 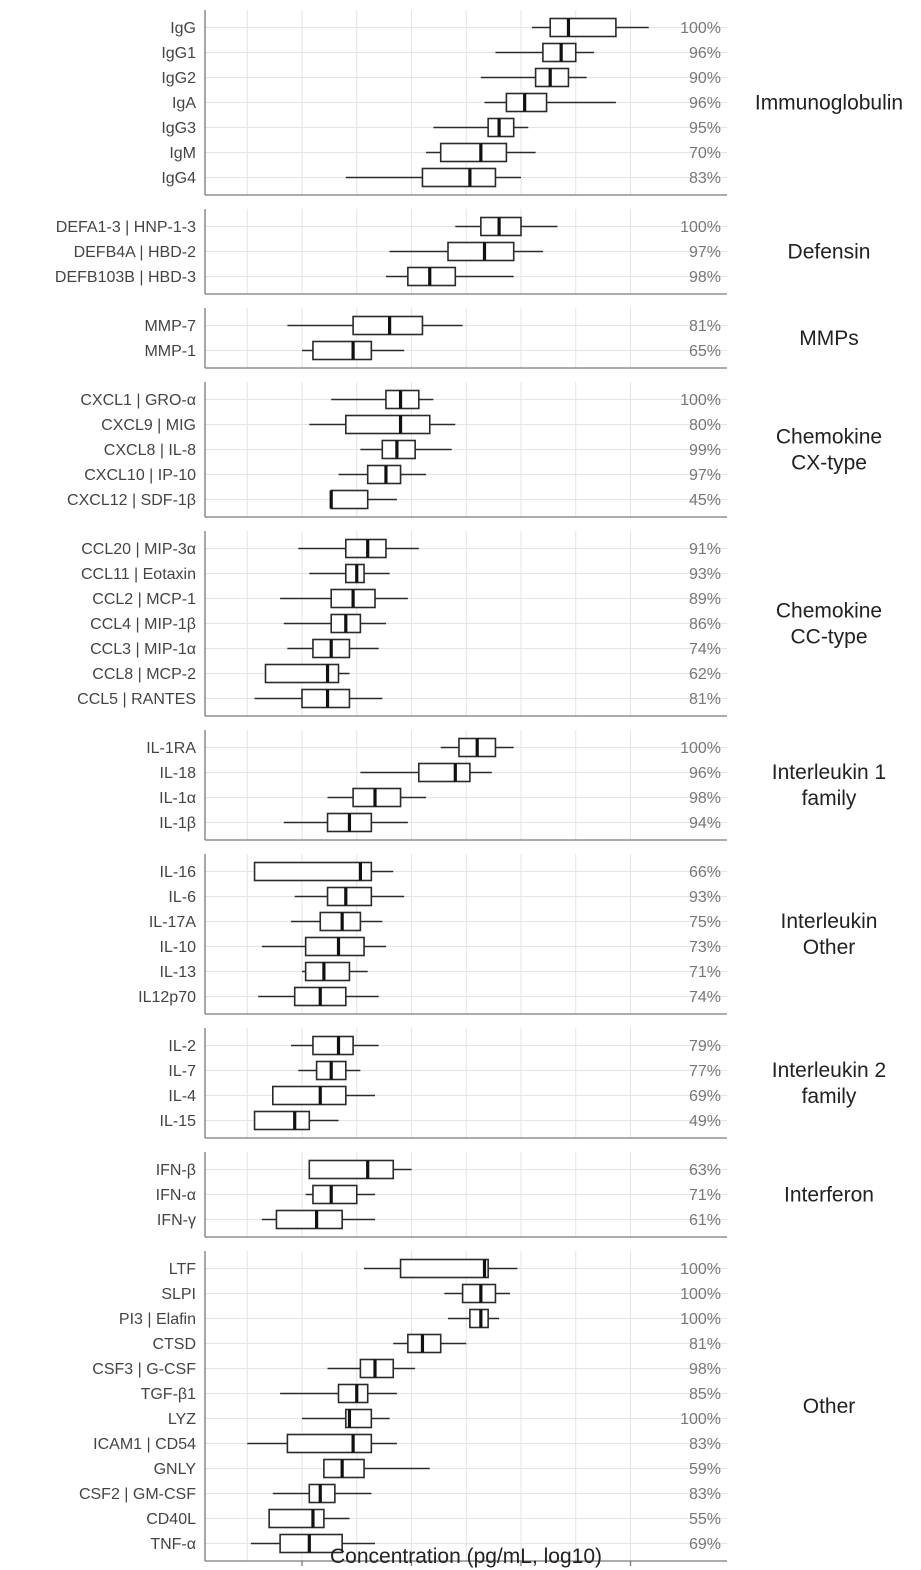 What do you see at coordinates (829, 1406) in the screenshot?
I see `group-label: Other` at bounding box center [829, 1406].